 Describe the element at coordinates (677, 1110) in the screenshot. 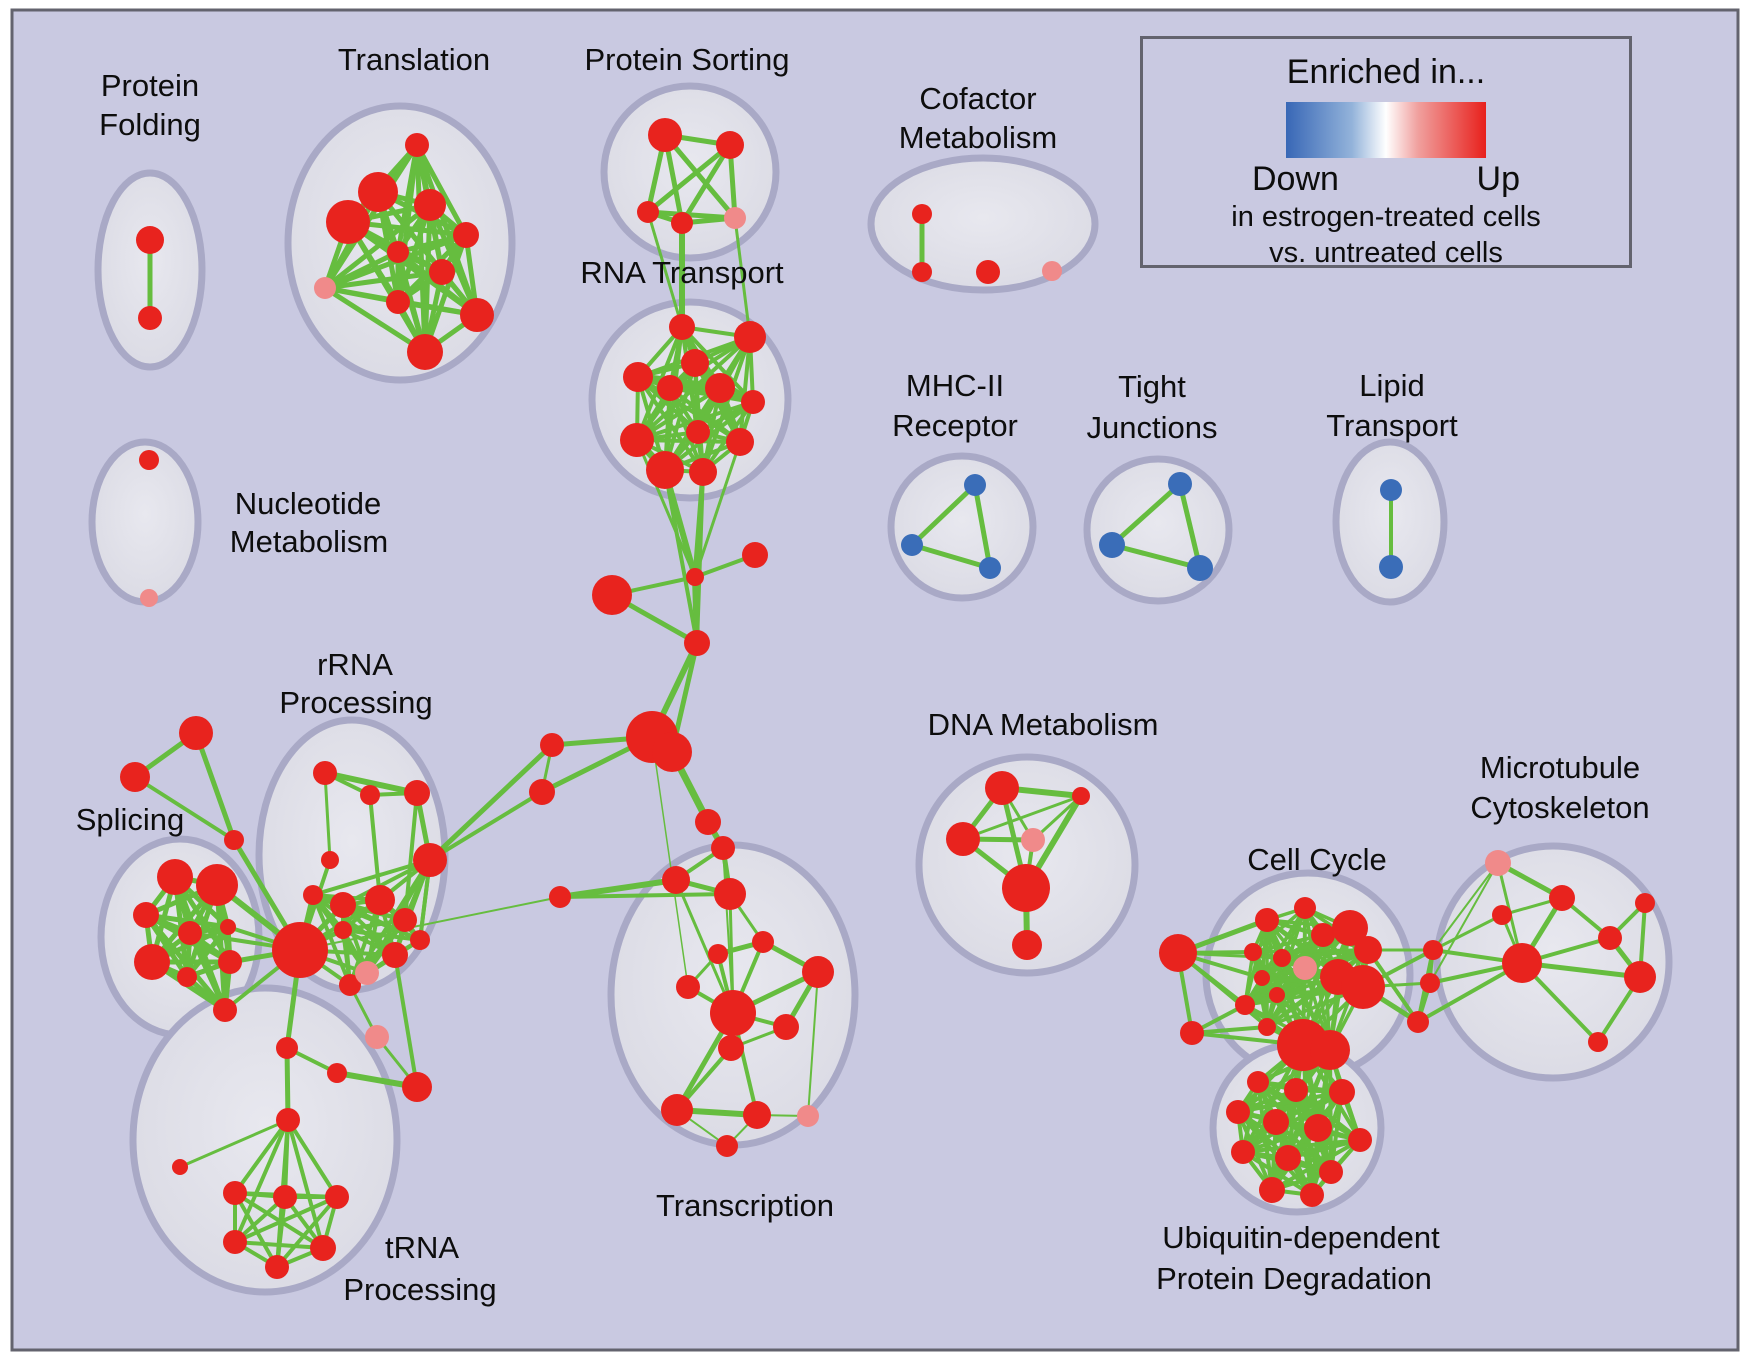

I see `node-tx12` at that location.